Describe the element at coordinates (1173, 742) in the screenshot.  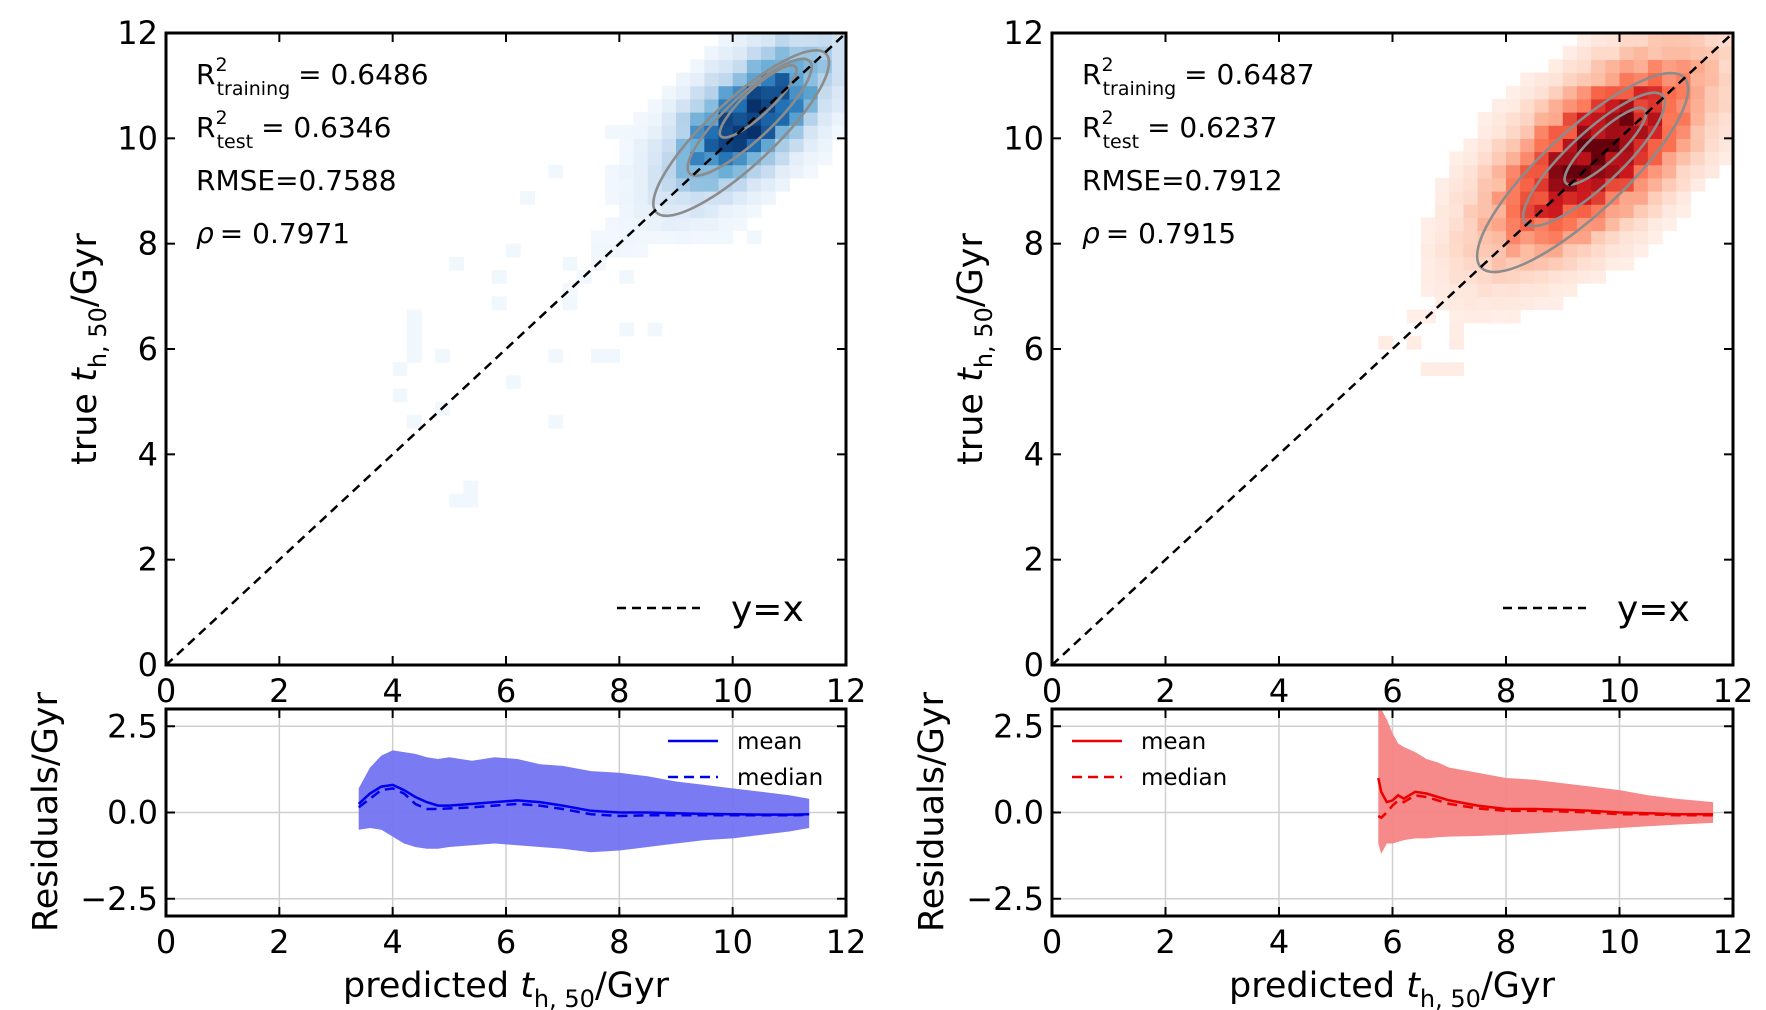
I see `legend-label-mean: mean` at that location.